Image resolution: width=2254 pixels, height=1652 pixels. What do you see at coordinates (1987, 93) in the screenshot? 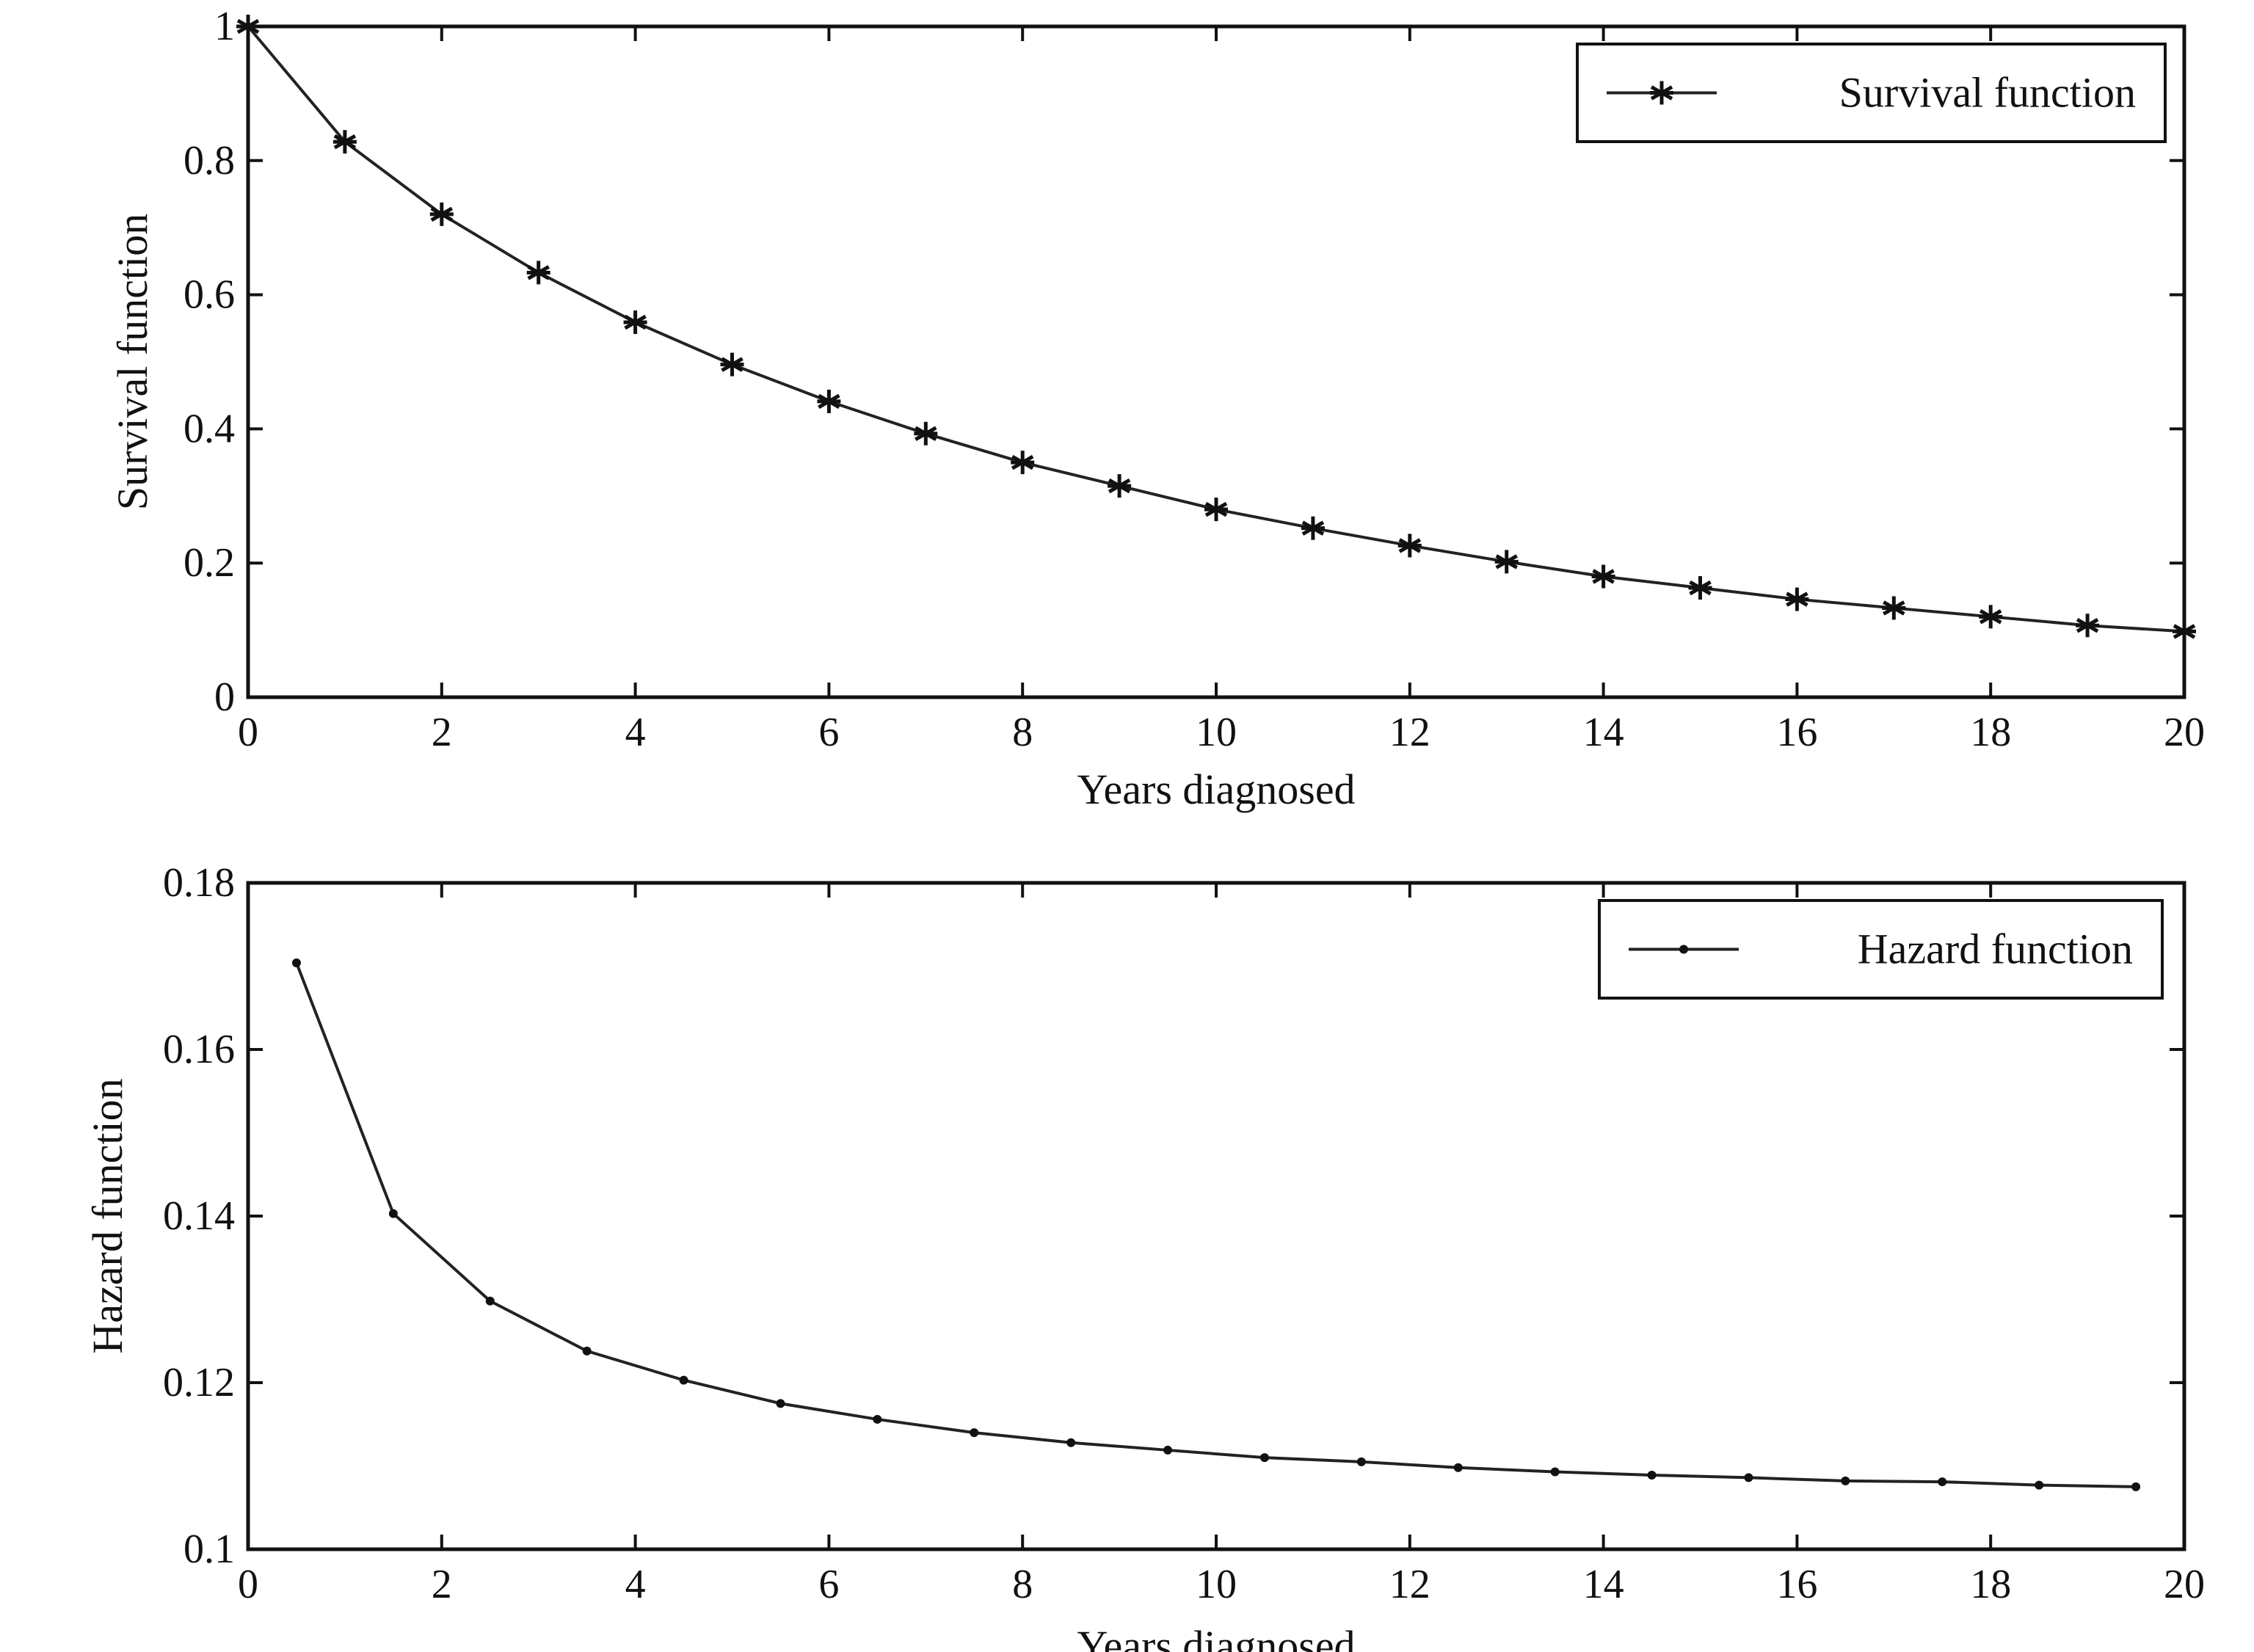
I see `legend-label: Survival function` at bounding box center [1987, 93].